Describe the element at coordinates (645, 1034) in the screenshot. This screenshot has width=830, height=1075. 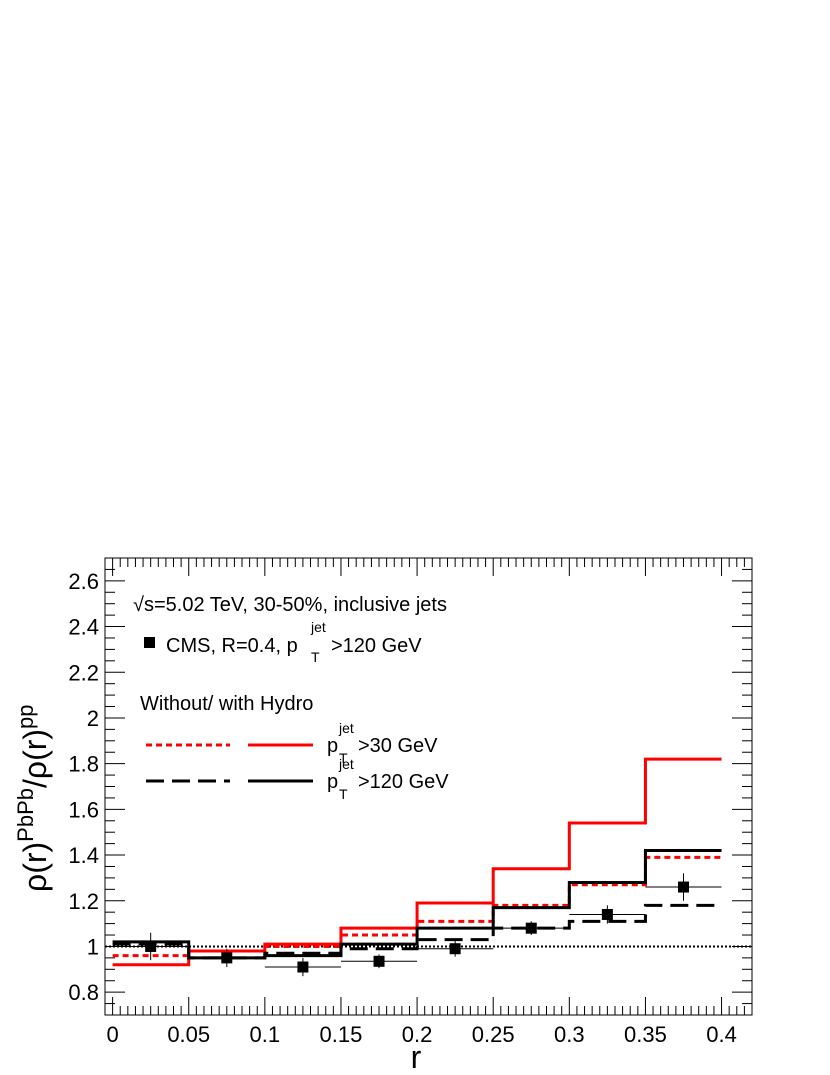
I see `x-tick-label: 0.35` at that location.